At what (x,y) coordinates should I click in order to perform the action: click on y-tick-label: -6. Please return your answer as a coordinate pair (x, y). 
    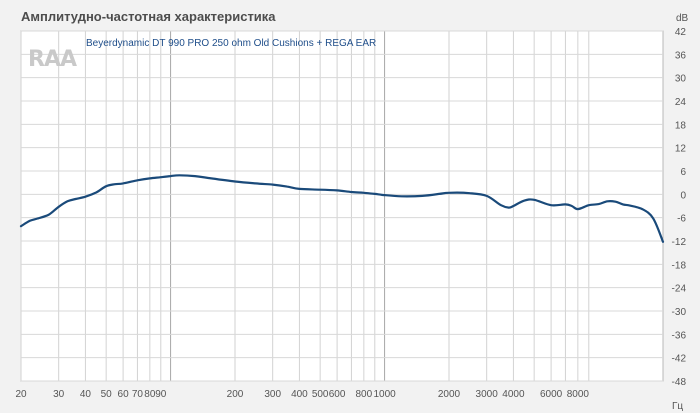
    Looking at the image, I should click on (681, 219).